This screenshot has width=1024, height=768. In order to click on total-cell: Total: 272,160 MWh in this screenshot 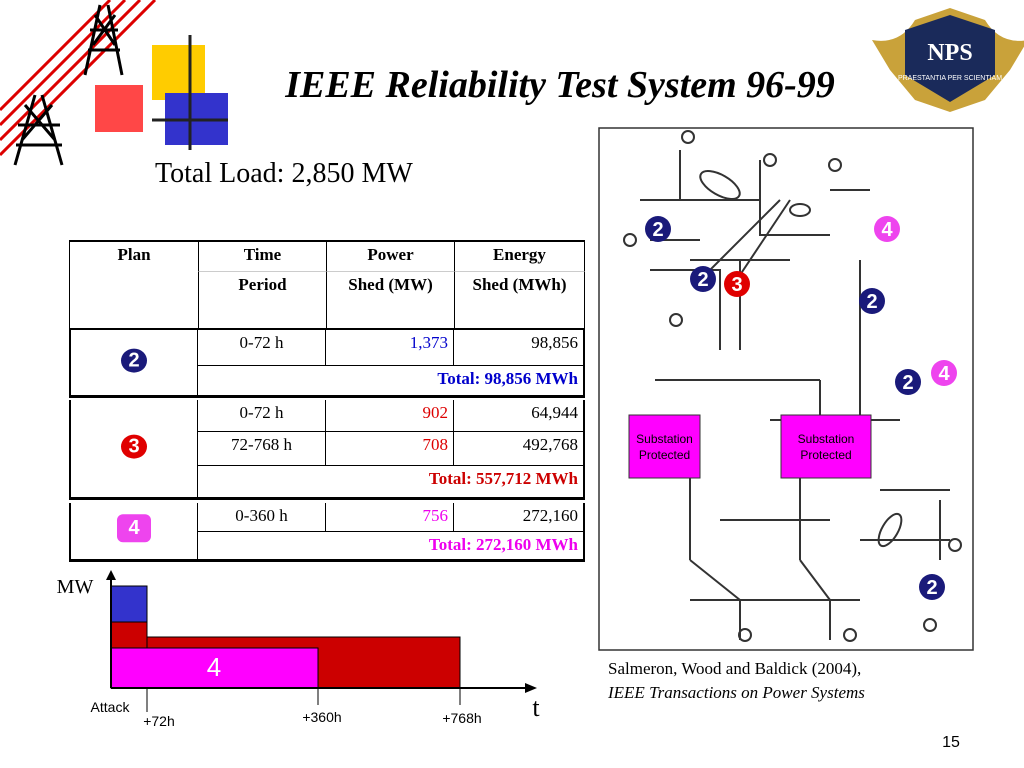, I will do `click(391, 547)`.